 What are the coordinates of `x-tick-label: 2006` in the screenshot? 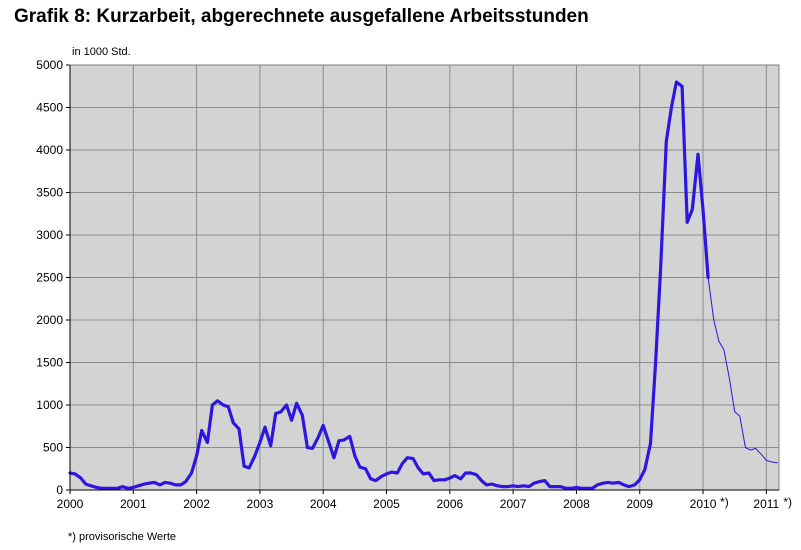 It's located at (449, 504).